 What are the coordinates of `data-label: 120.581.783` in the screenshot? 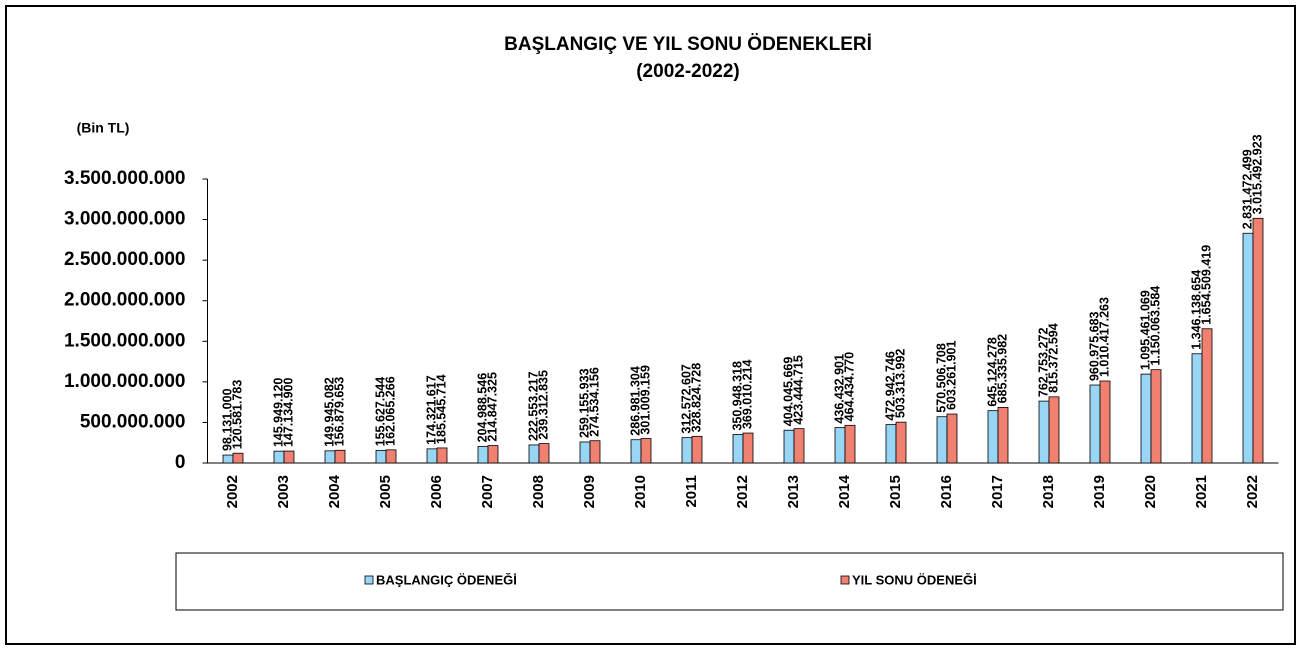 It's located at (237, 415).